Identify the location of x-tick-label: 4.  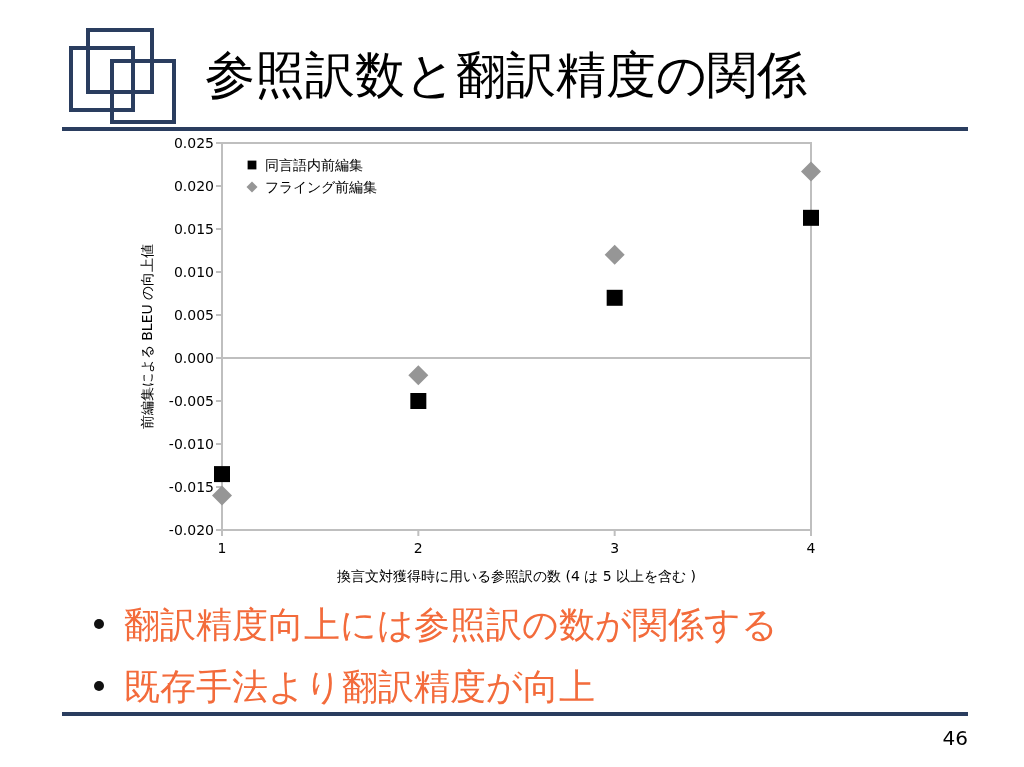
(811, 548).